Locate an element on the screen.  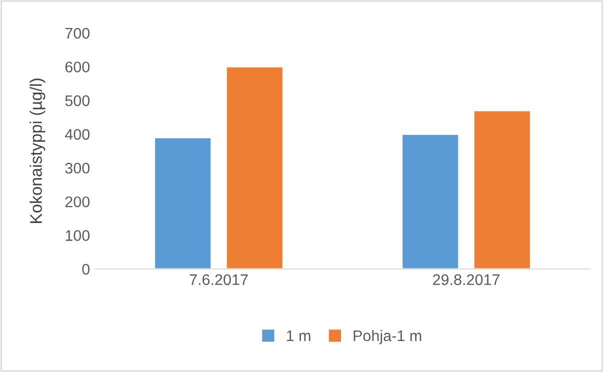
legend-label: 1 m is located at coordinates (298, 336).